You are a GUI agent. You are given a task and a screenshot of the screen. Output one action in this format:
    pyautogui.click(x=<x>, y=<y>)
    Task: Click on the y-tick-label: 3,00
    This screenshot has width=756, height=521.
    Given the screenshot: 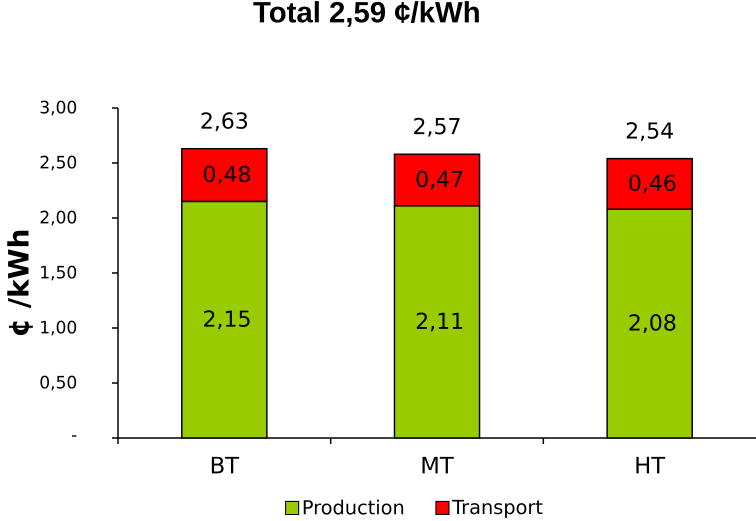 What is the action you would take?
    pyautogui.click(x=58, y=108)
    